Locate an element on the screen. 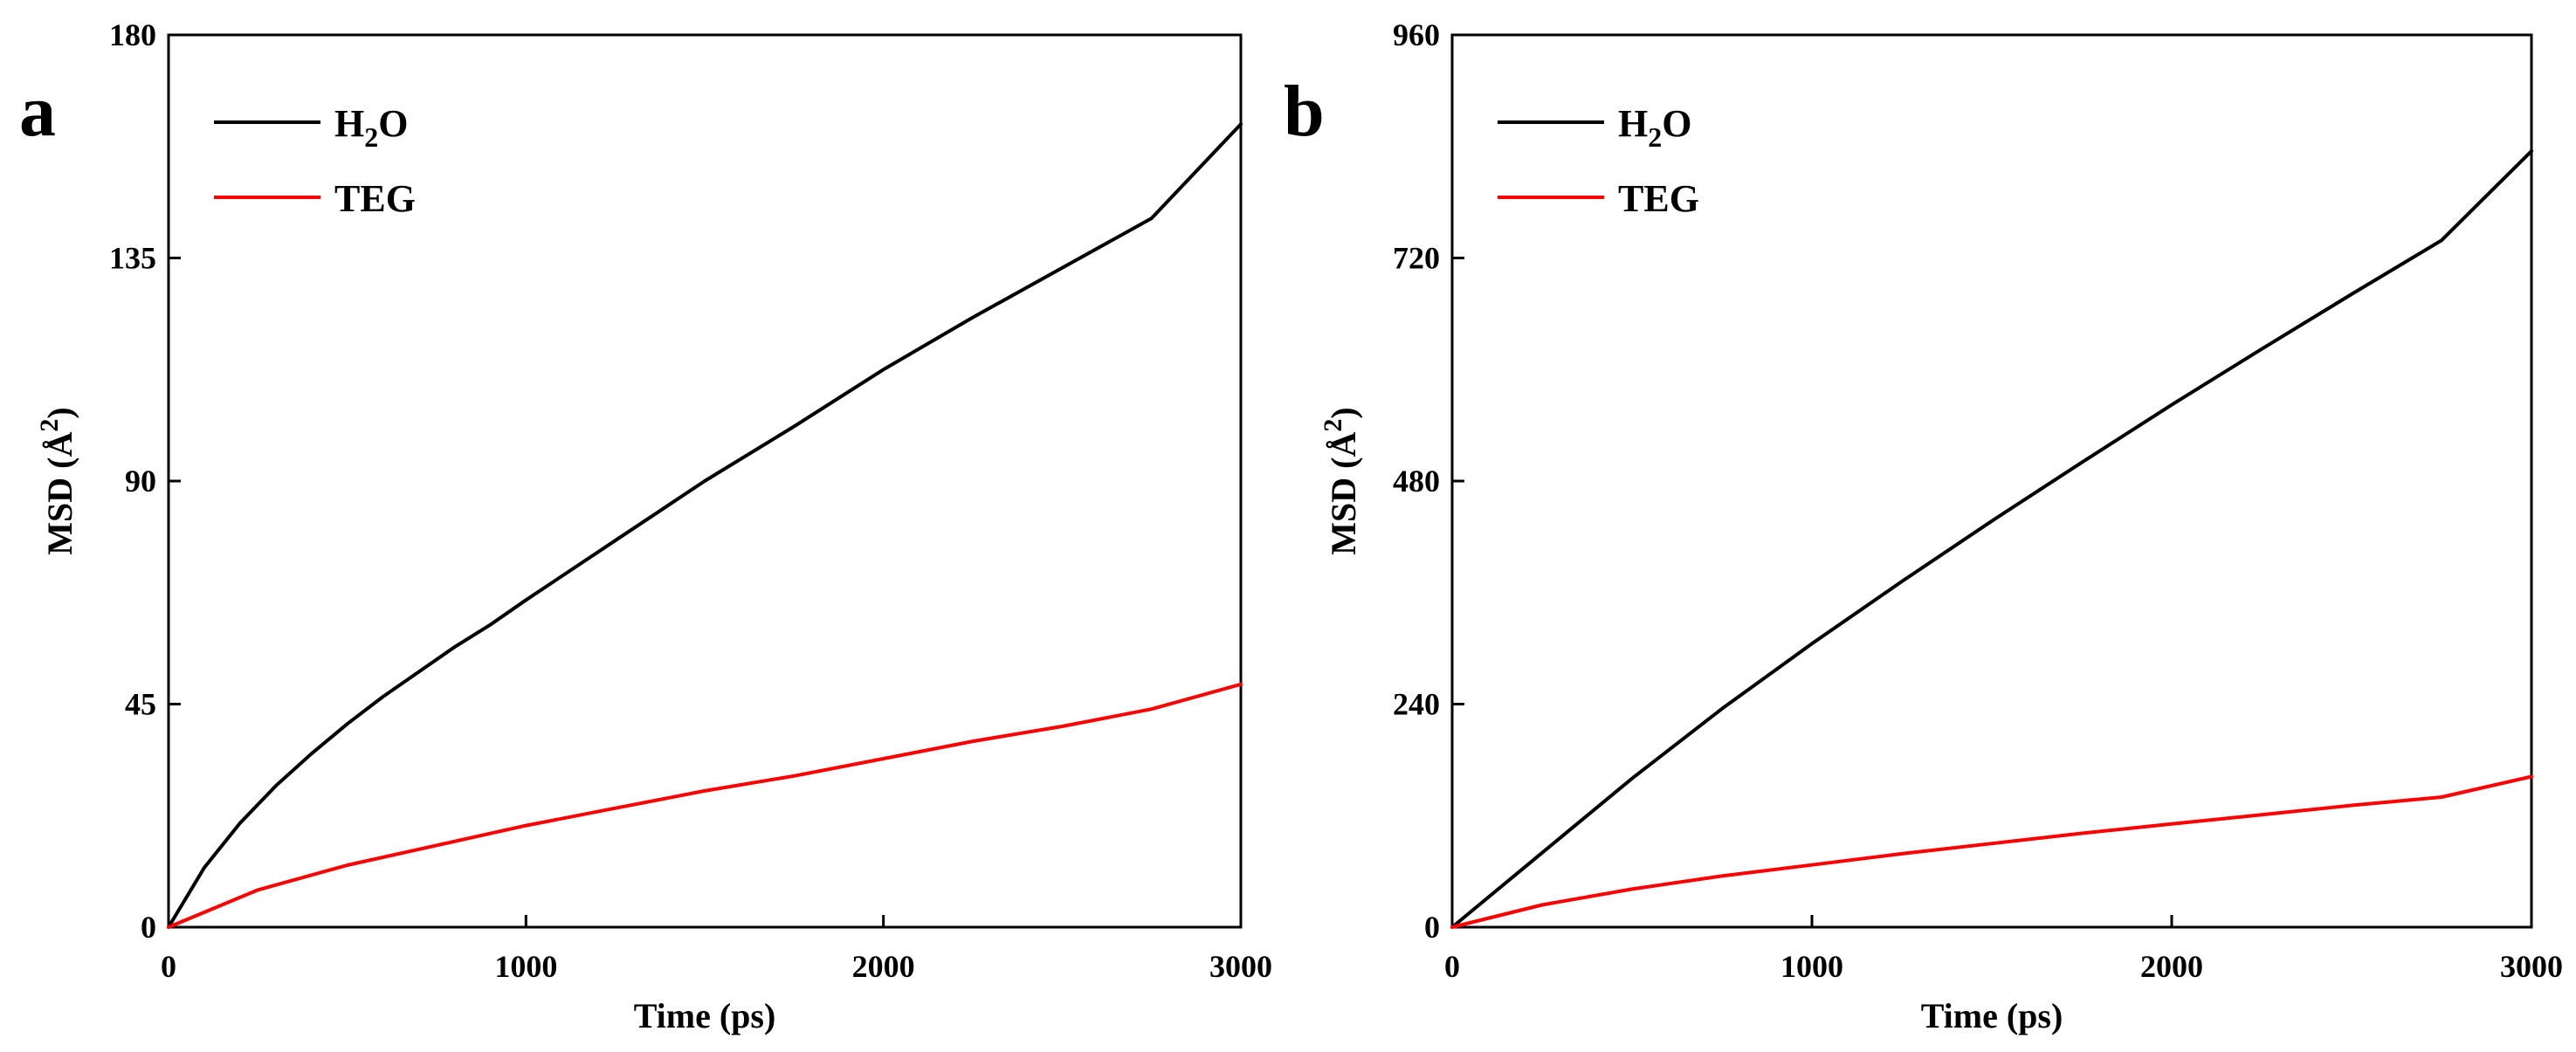  y-tick-label: 720 is located at coordinates (1416, 258).